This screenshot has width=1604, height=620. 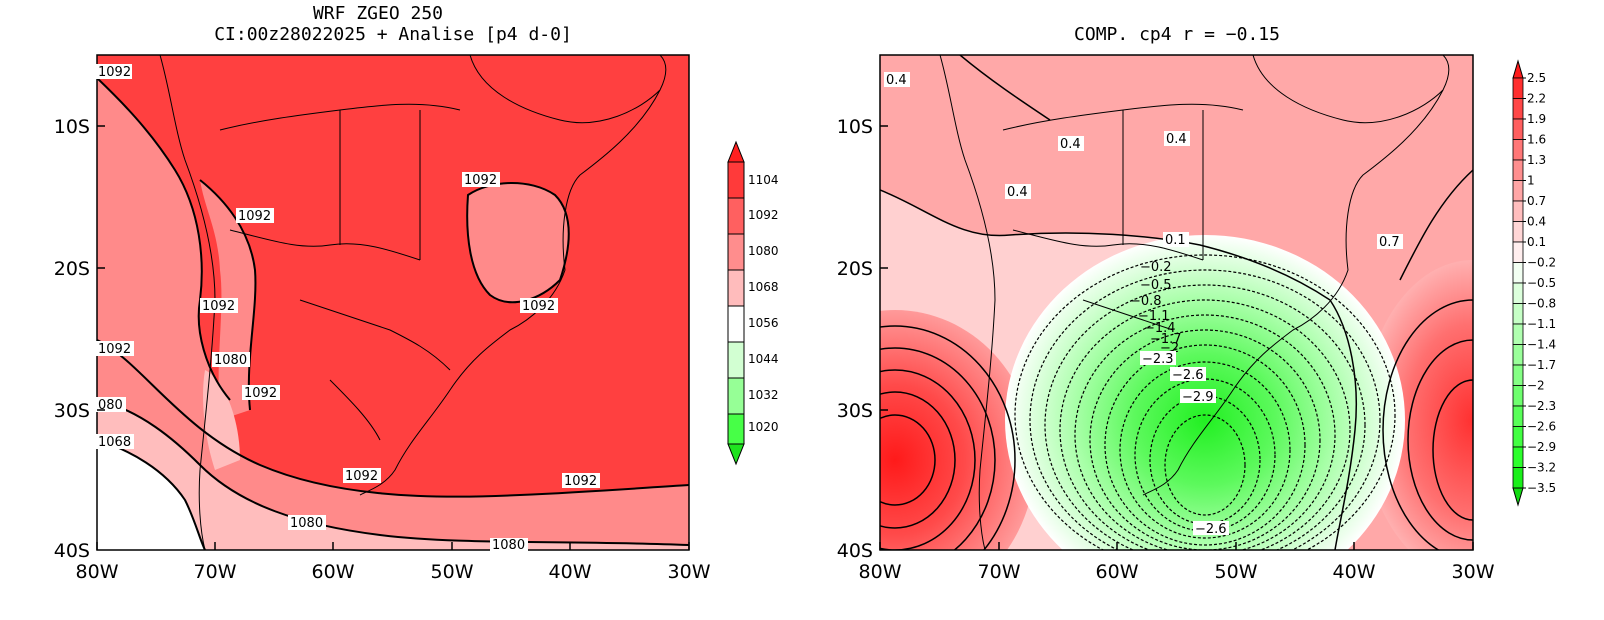 I want to click on colorbar-label: 1032, so click(x=763, y=395).